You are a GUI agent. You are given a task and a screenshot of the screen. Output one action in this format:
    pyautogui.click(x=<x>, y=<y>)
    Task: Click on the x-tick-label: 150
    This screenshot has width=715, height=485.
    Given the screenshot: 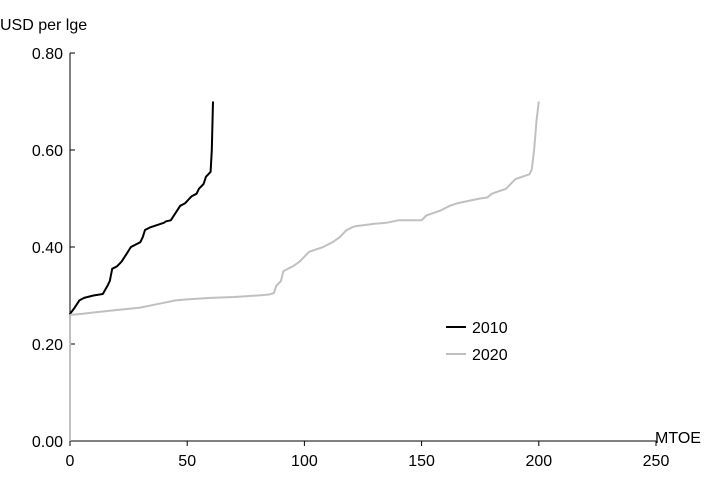 What is the action you would take?
    pyautogui.click(x=421, y=461)
    